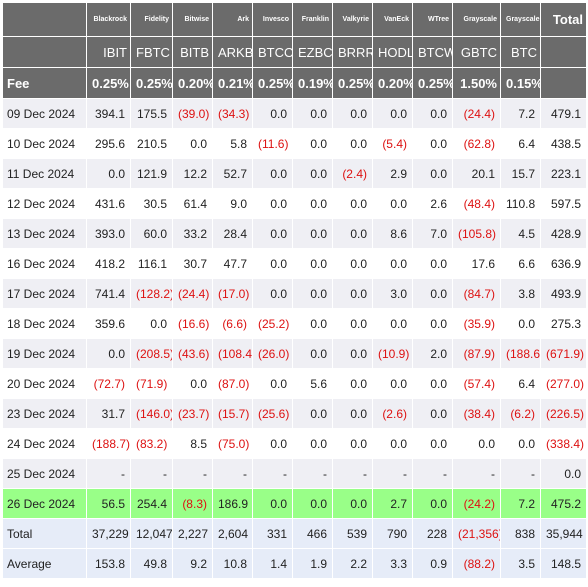 Image resolution: width=588 pixels, height=587 pixels. What do you see at coordinates (151, 83) in the screenshot?
I see `fee-value: 0.25%` at bounding box center [151, 83].